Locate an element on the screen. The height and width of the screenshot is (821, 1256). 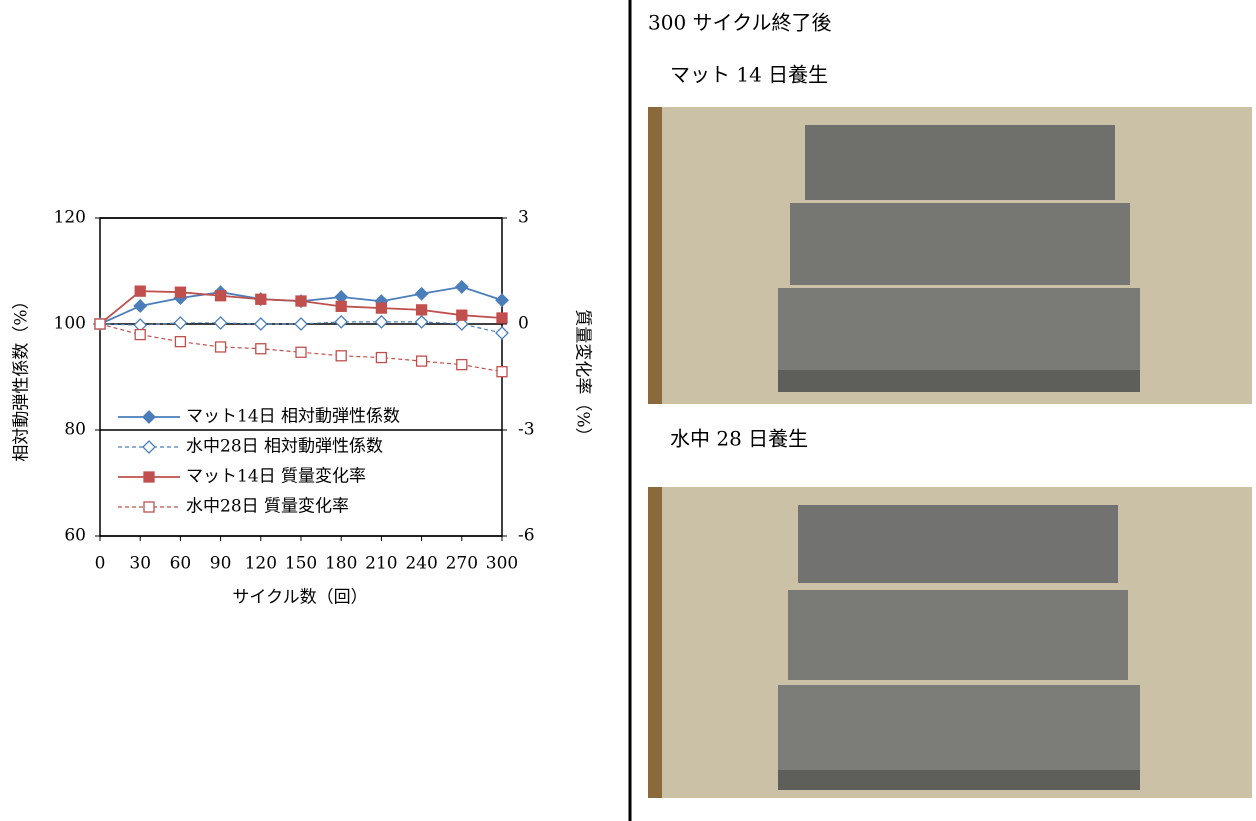
photo-caption: 水中 28 日養生 is located at coordinates (739, 439).